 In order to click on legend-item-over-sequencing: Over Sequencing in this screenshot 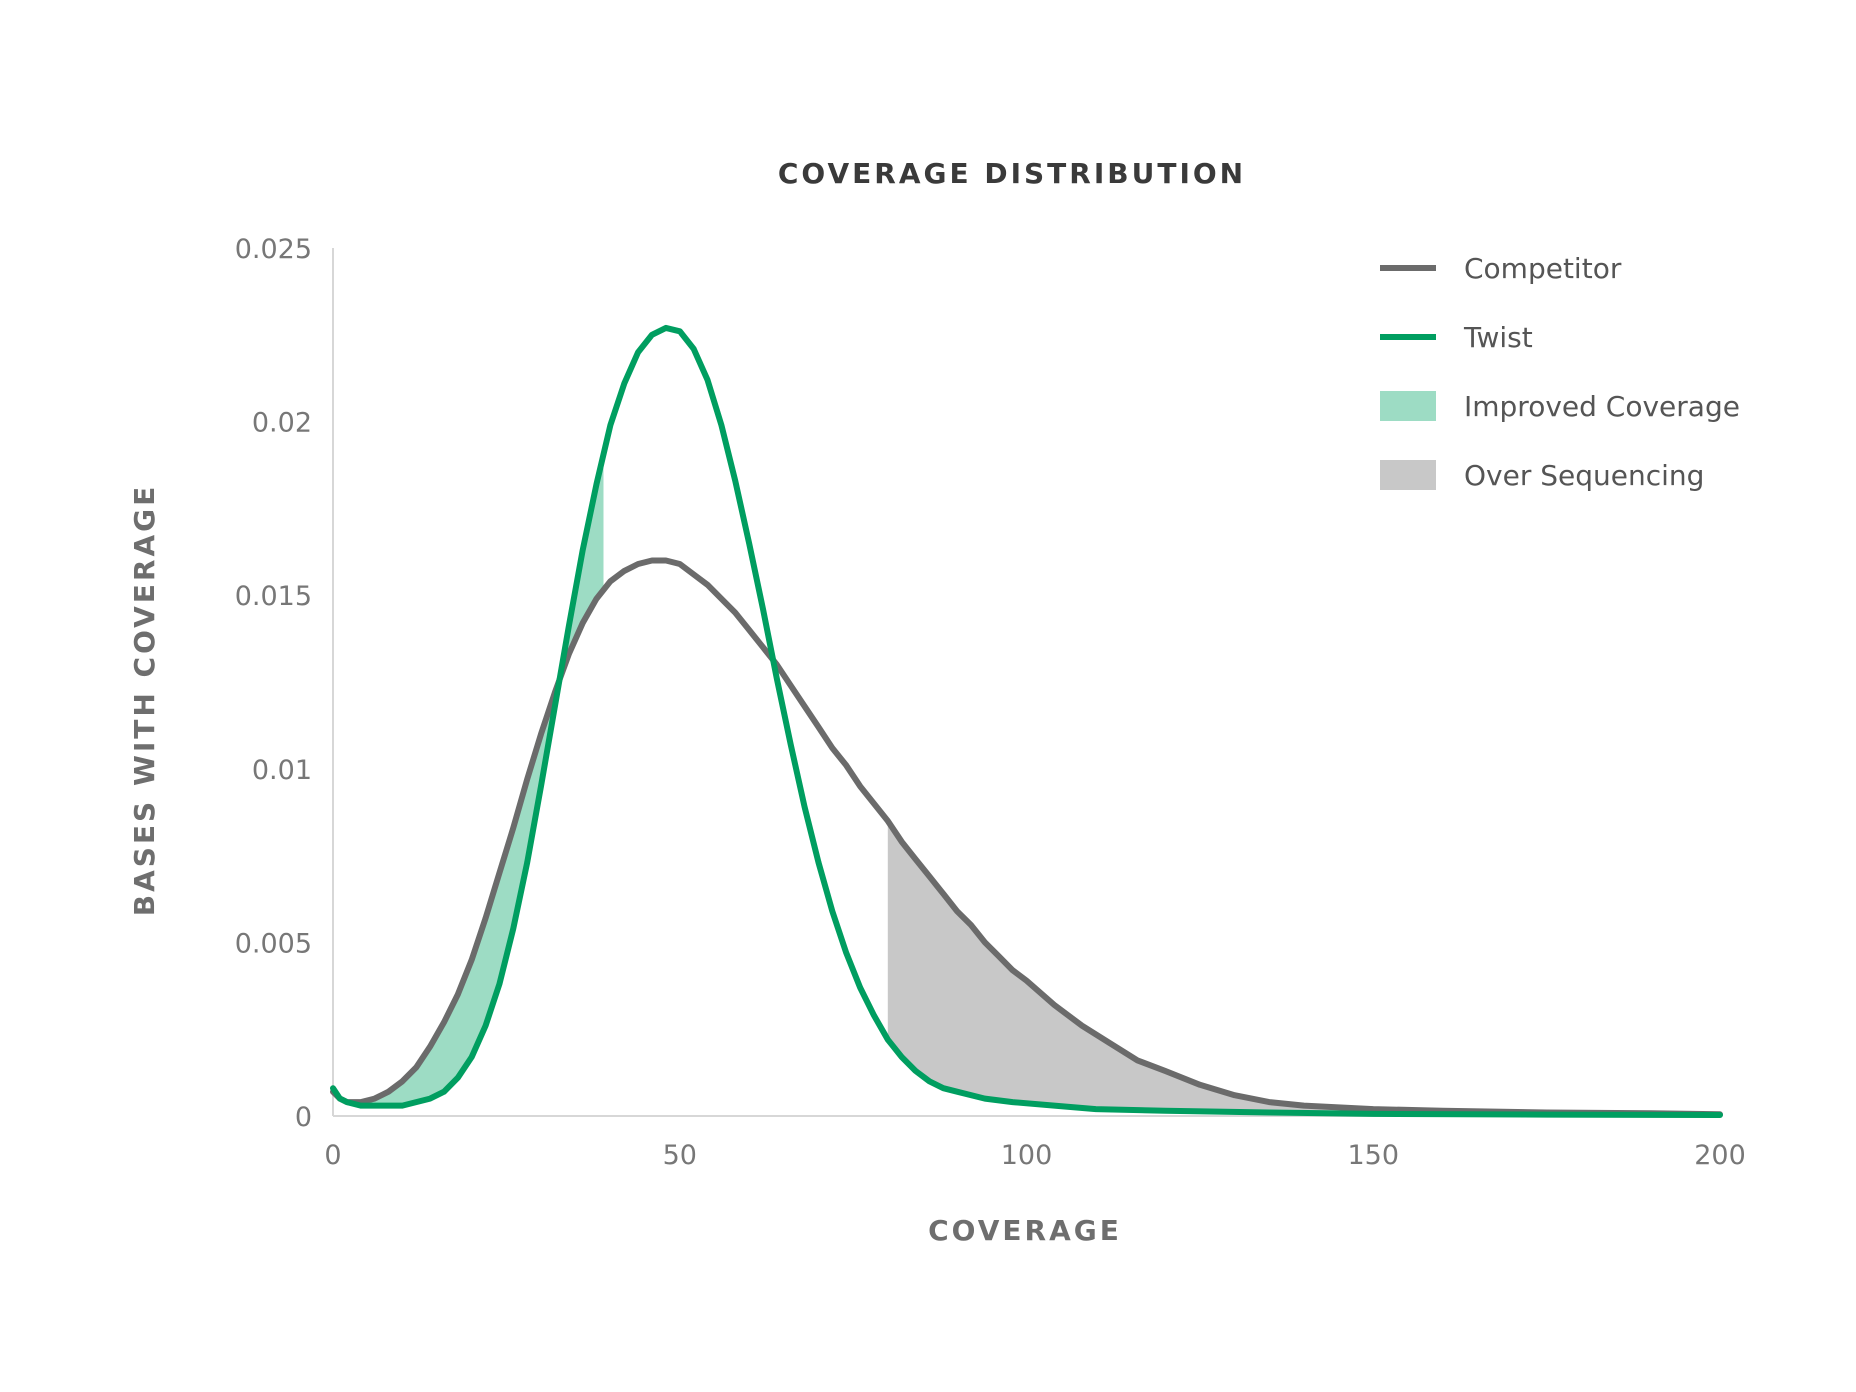, I will do `click(1542, 475)`.